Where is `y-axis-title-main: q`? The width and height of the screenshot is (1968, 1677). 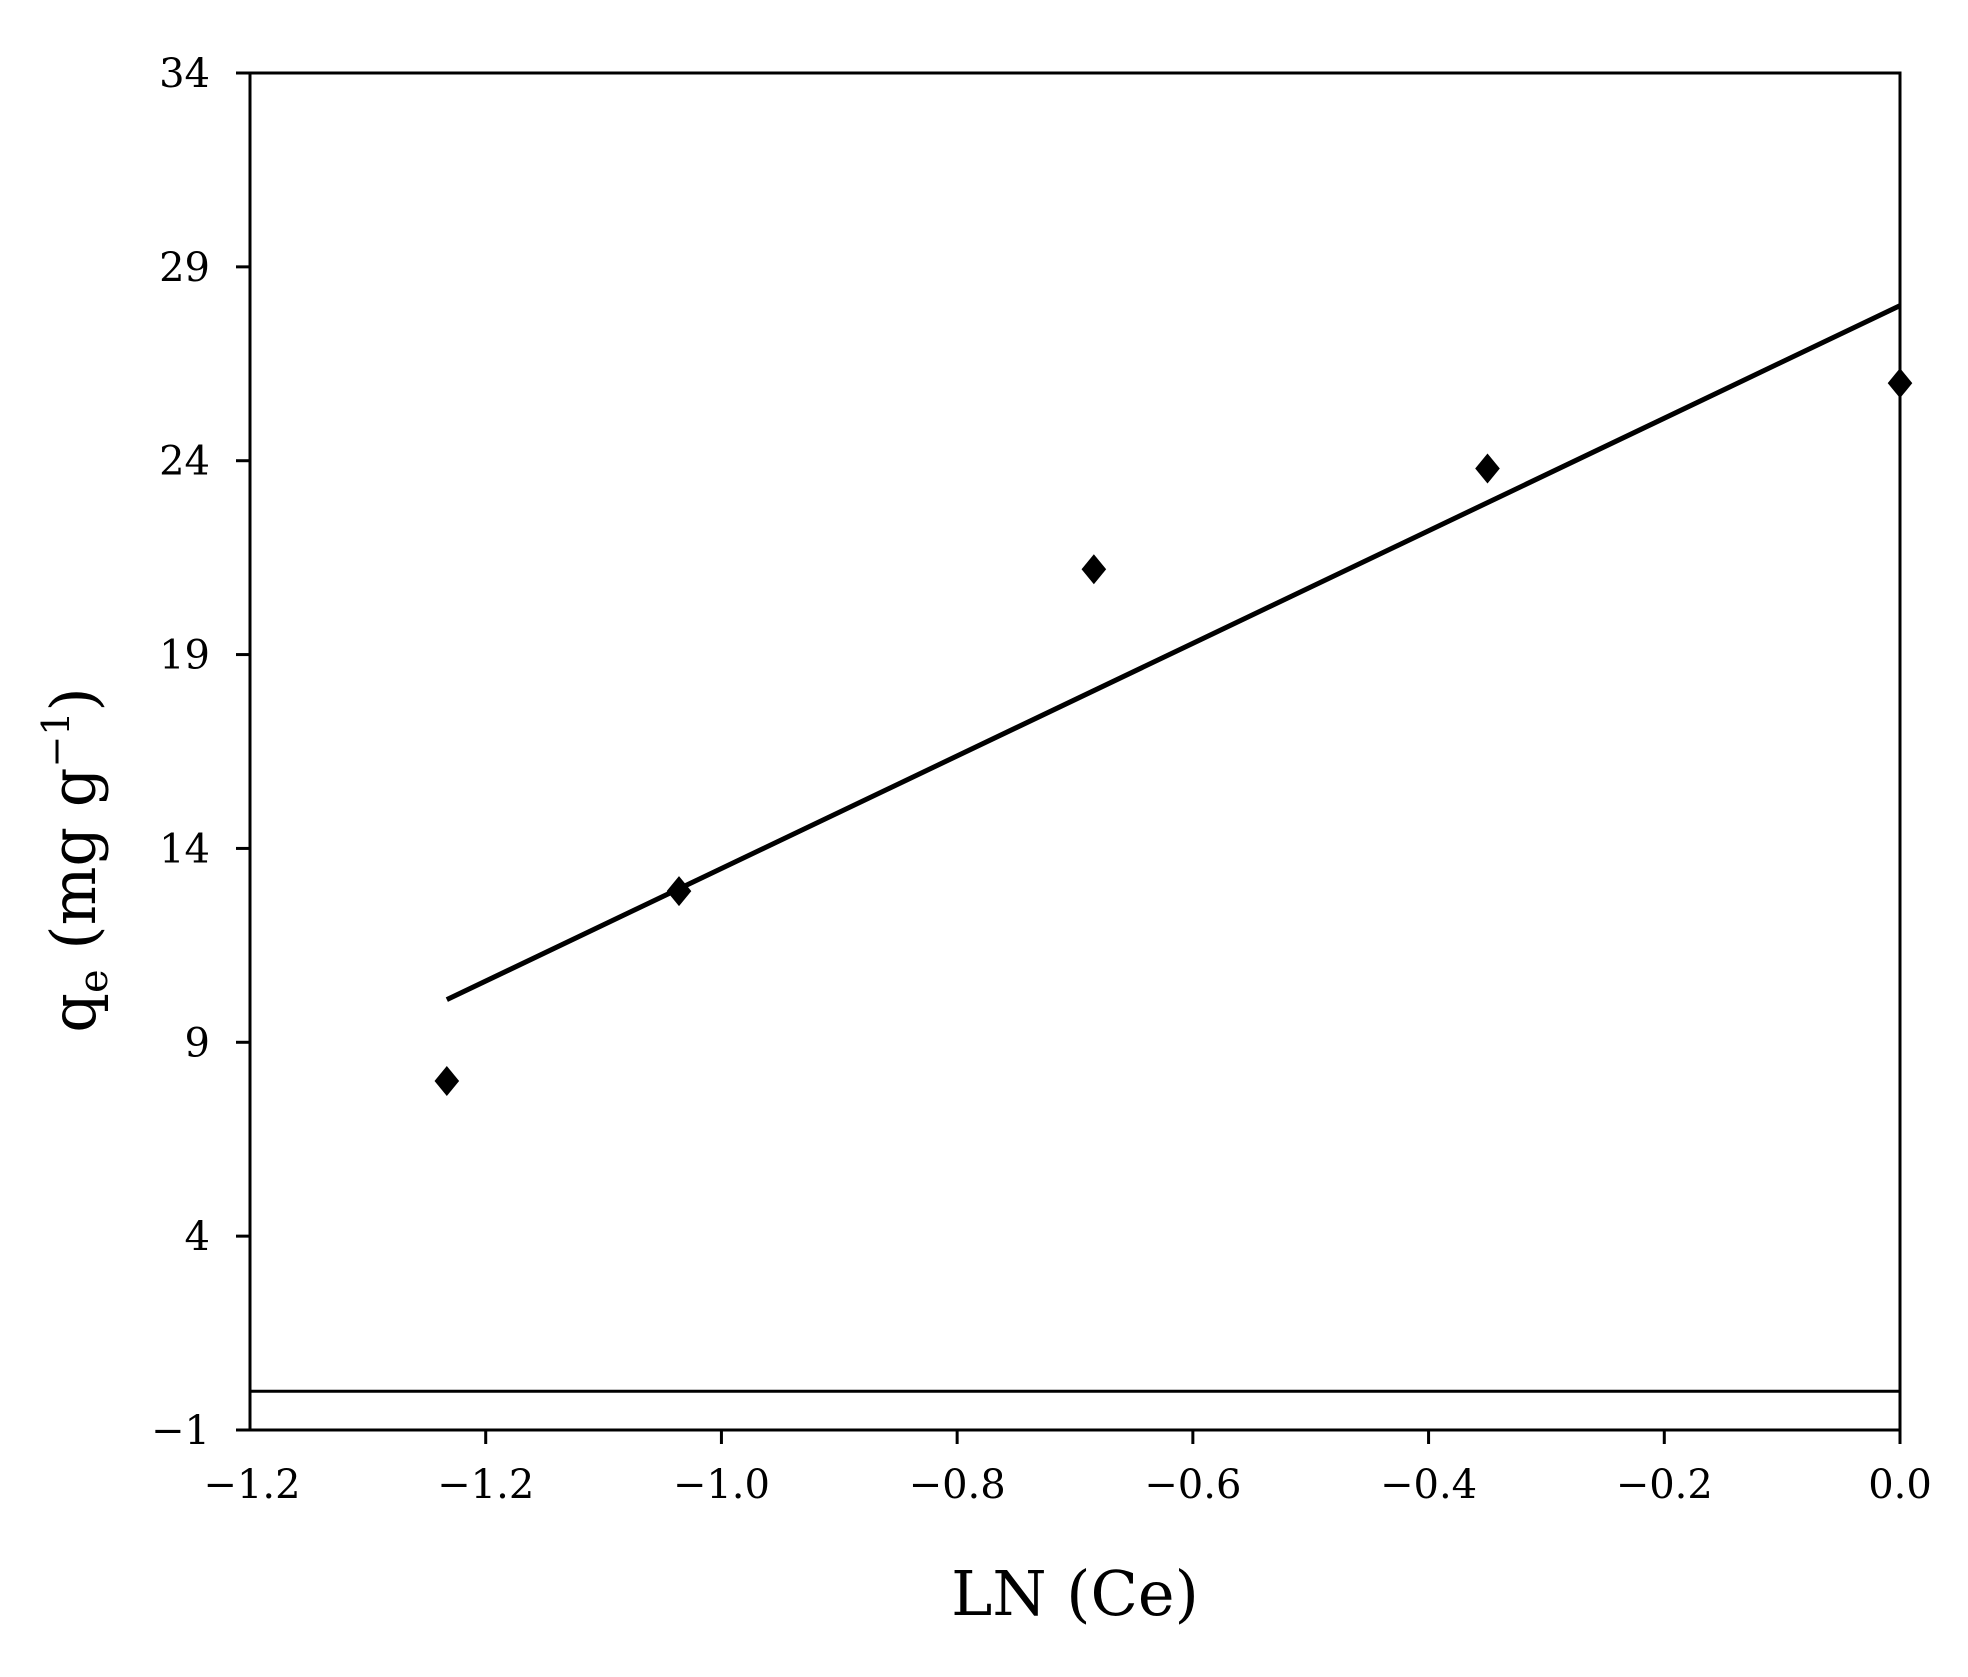 y-axis-title-main: q is located at coordinates (73, 1013).